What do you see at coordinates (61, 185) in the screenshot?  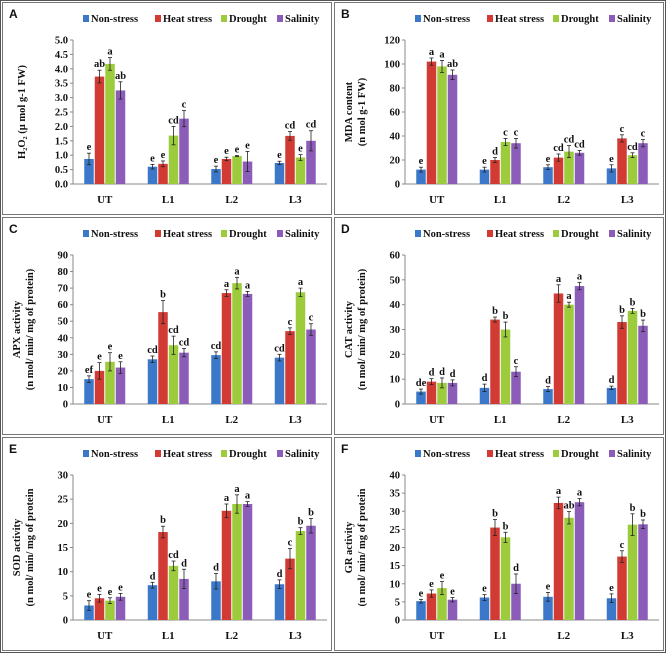 I see `y-tick-label: 0.0` at bounding box center [61, 185].